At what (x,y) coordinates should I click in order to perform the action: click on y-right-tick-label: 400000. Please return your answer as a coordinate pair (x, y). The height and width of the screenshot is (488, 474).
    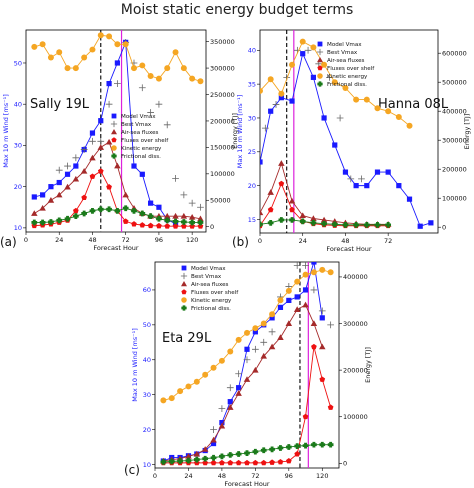
    Looking at the image, I should click on (454, 112).